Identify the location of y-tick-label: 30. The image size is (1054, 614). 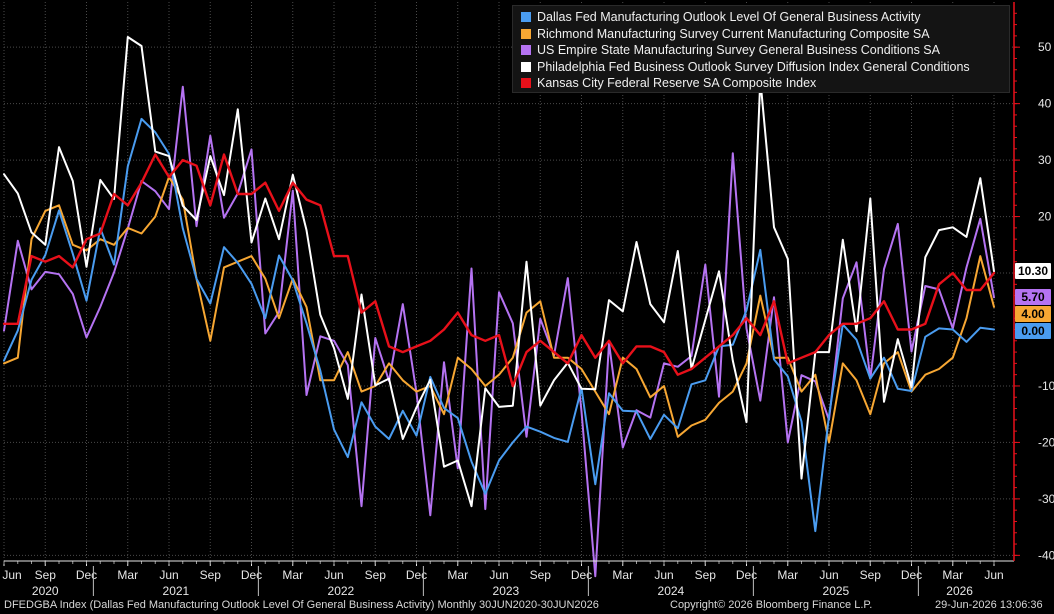
(1045, 160).